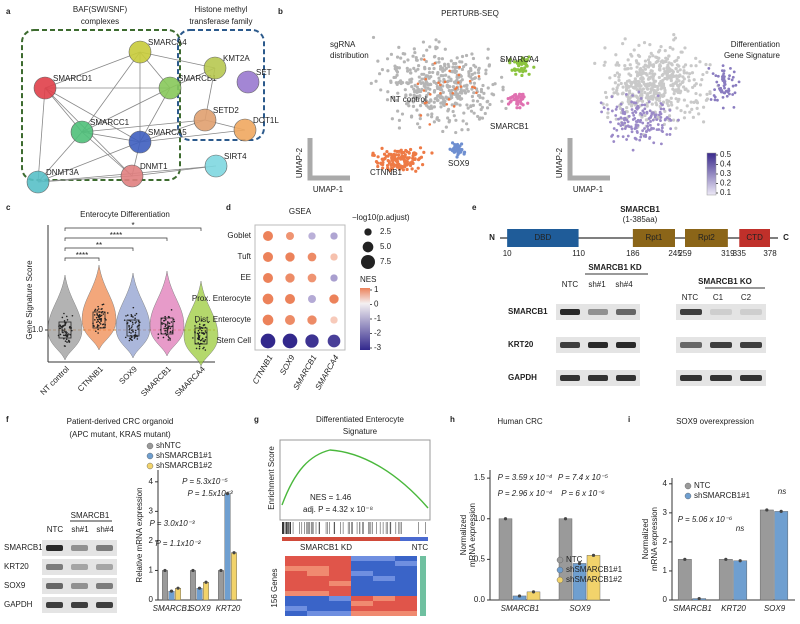 The image size is (800, 624). I want to click on y-tick-label: 2, so click(665, 541).